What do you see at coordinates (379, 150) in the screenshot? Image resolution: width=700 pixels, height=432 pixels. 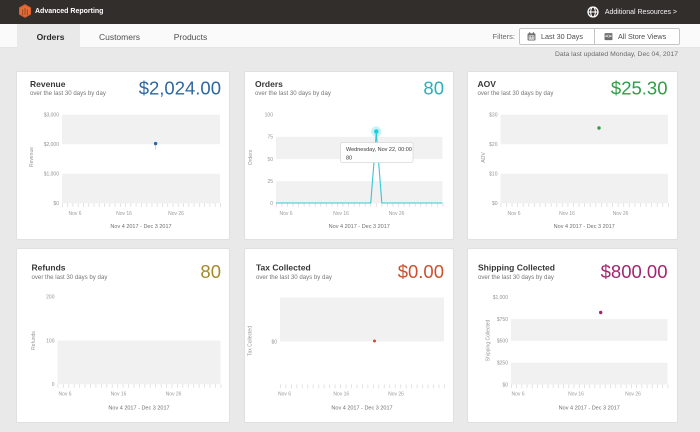 I see `svg-text: Wednesday, Nov 22, 00:00` at bounding box center [379, 150].